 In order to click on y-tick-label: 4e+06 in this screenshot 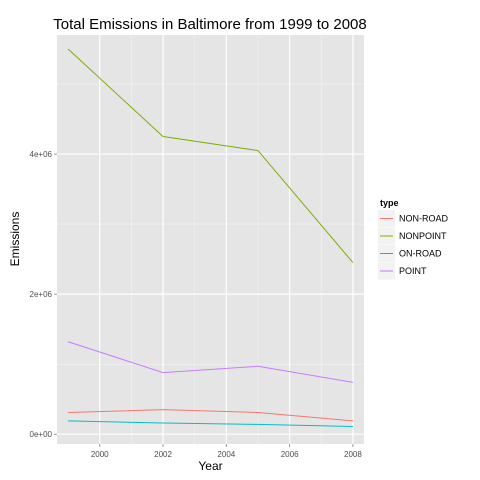, I will do `click(41, 154)`.